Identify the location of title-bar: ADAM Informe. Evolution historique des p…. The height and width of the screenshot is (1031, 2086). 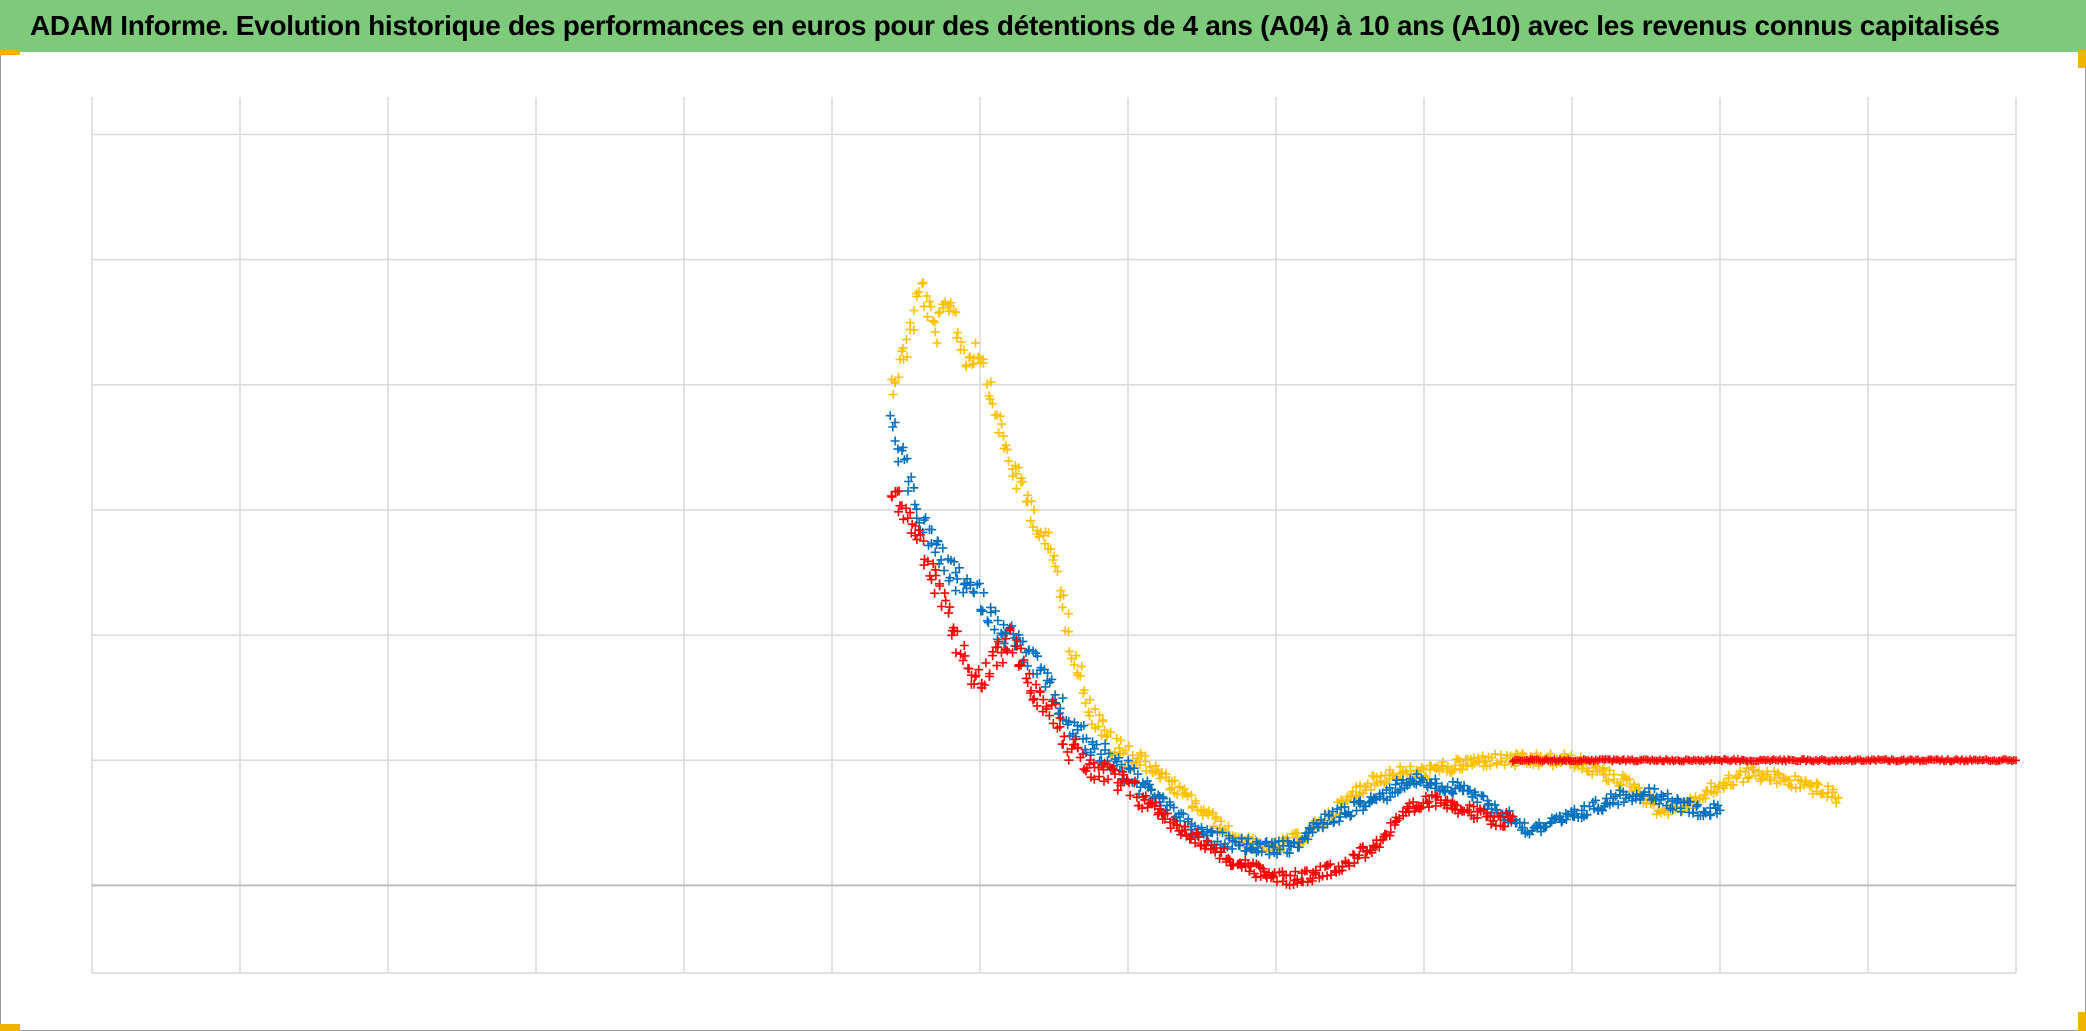
(1043, 26).